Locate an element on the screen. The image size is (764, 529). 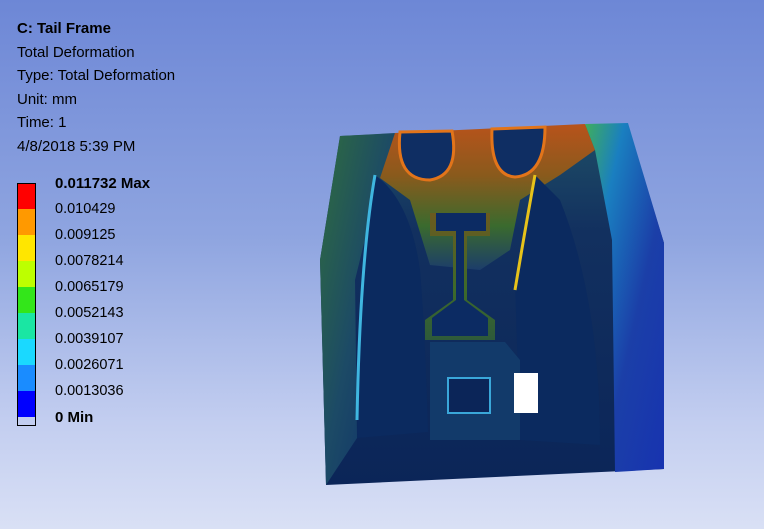
result-name: Total Deformation is located at coordinates (76, 52).